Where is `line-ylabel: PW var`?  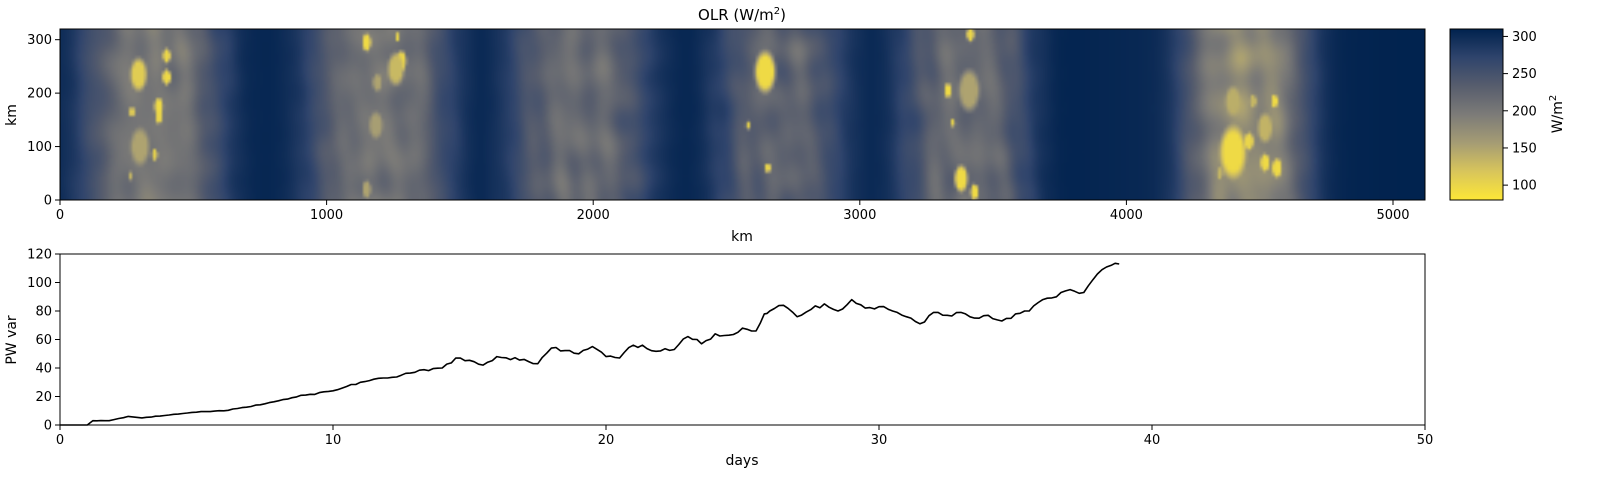 line-ylabel: PW var is located at coordinates (12, 340).